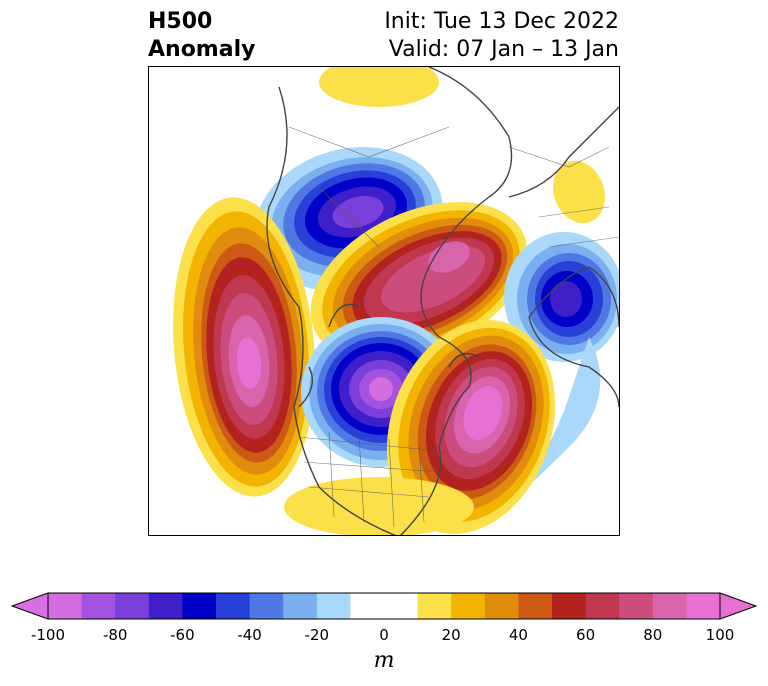 The height and width of the screenshot is (686, 768). I want to click on colorbar-tick-label: -40, so click(249, 635).